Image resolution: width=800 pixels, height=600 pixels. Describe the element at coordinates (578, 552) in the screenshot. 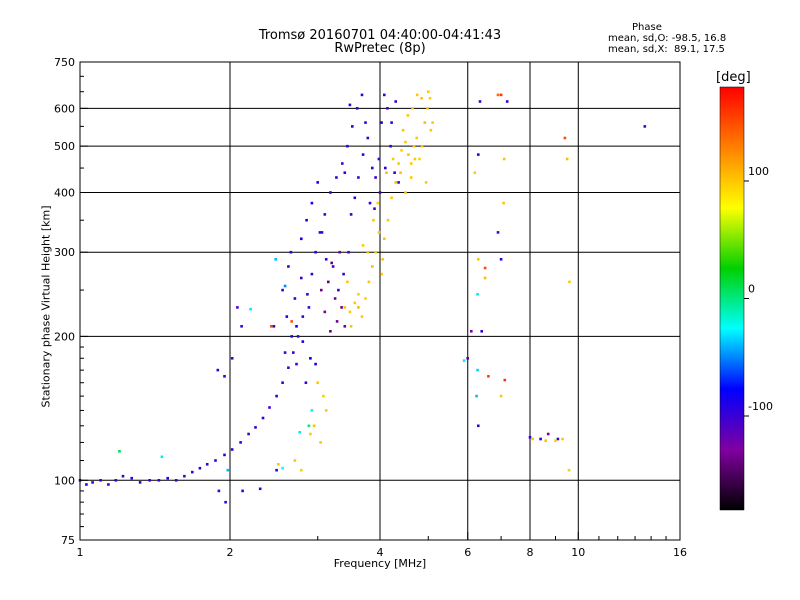

I see `x-tick-label: 10` at that location.